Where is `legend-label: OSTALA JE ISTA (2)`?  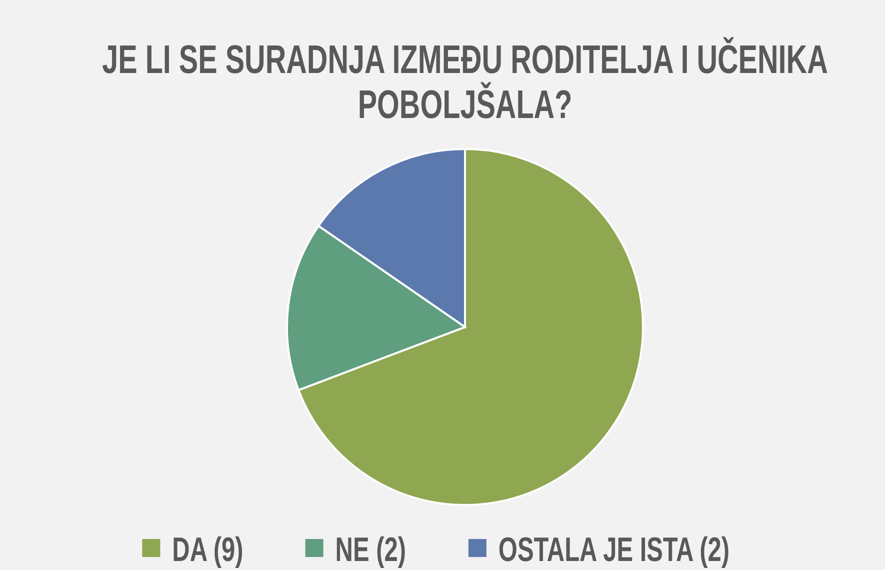
legend-label: OSTALA JE ISTA (2) is located at coordinates (614, 550).